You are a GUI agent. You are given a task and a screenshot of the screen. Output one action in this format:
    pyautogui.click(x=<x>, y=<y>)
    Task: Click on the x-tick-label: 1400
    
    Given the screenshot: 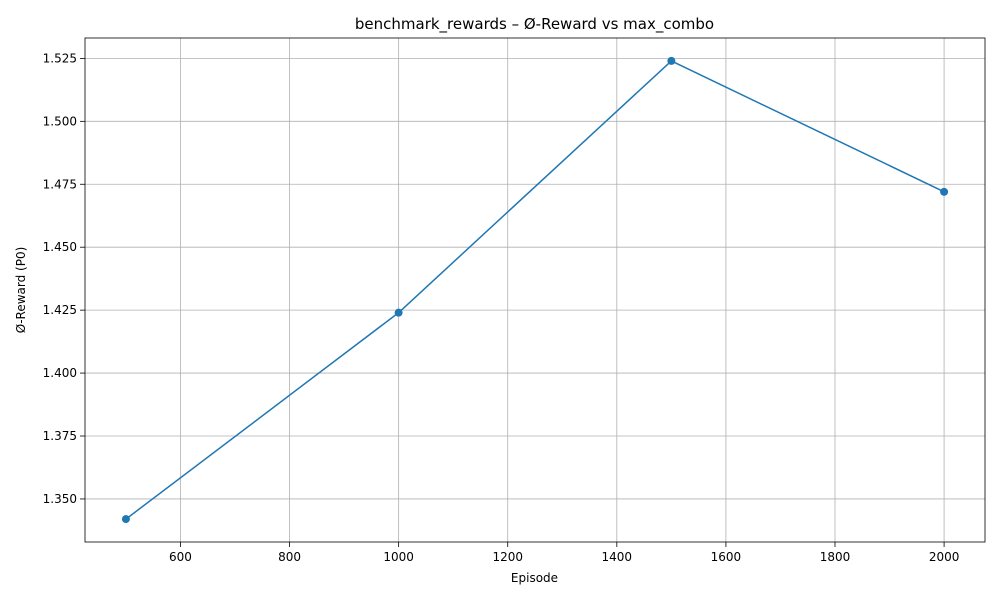 What is the action you would take?
    pyautogui.click(x=617, y=557)
    